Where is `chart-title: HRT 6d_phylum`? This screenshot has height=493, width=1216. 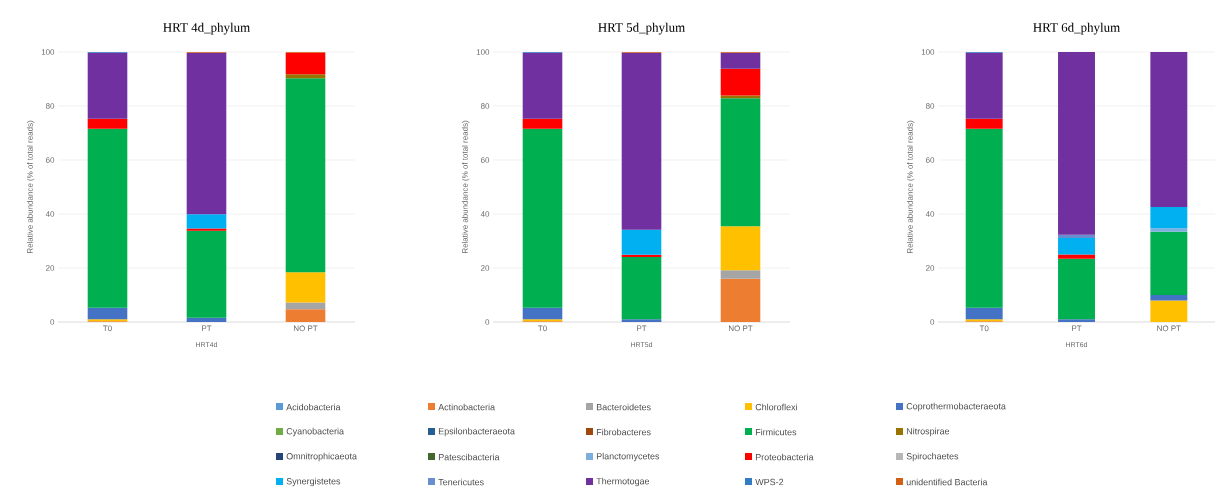
chart-title: HRT 6d_phylum is located at coordinates (1076, 28).